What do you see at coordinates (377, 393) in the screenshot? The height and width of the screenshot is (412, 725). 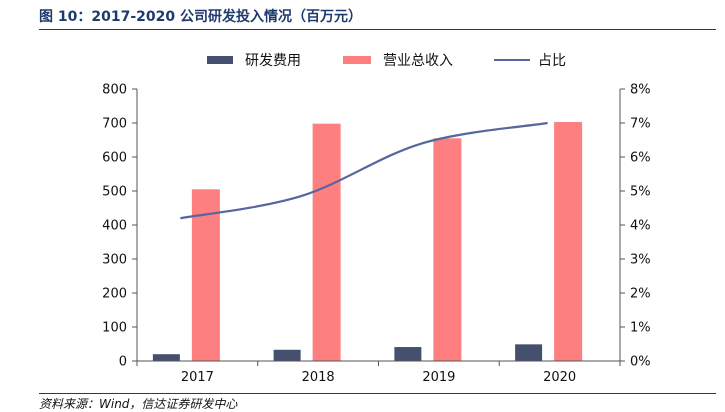 I see `source-divider` at bounding box center [377, 393].